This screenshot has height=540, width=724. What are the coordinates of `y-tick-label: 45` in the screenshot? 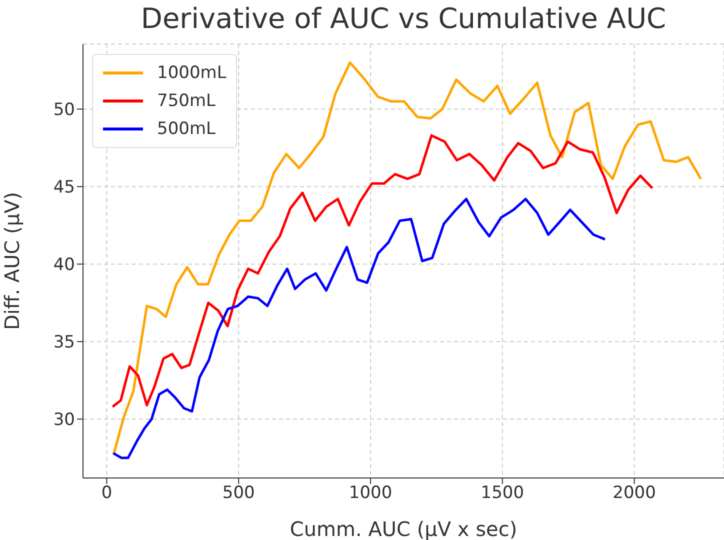 It's located at (64, 188).